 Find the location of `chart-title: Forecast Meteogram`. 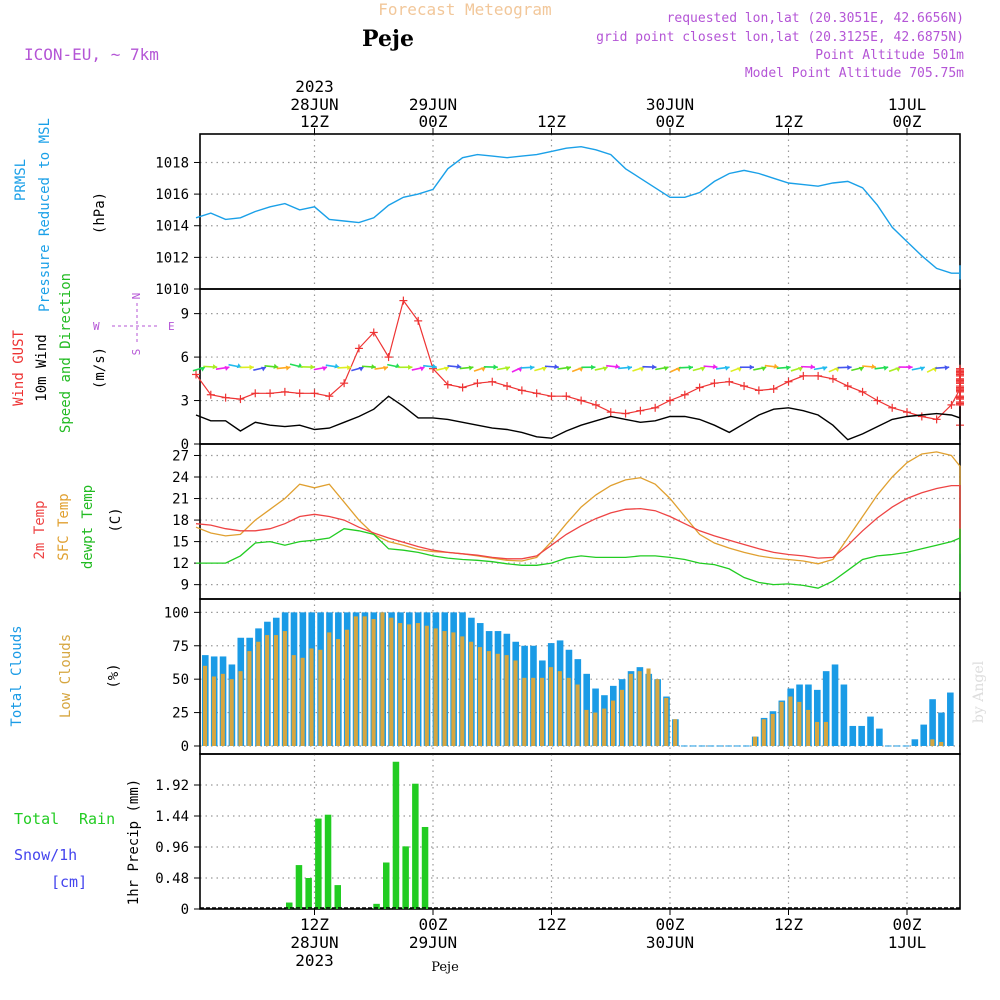

chart-title: Forecast Meteogram is located at coordinates (464, 9).